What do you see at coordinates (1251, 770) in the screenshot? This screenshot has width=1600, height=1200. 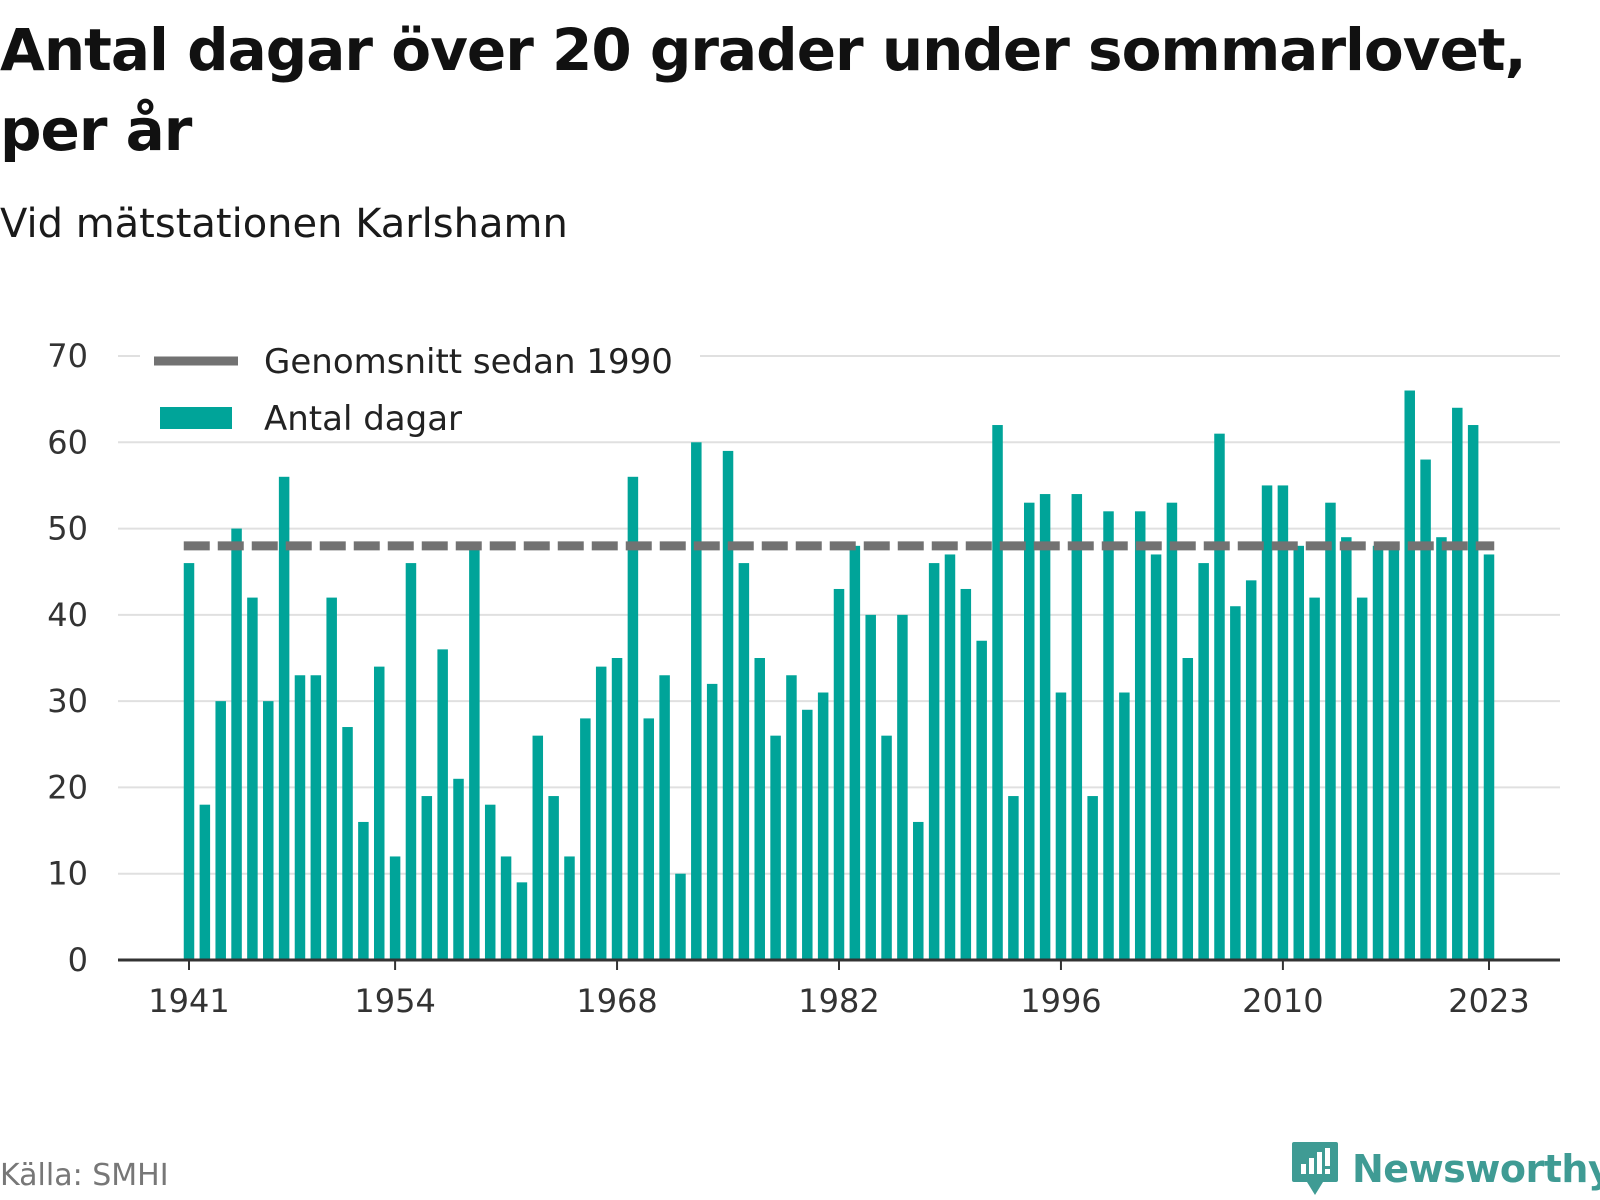 I see `bar-2008` at bounding box center [1251, 770].